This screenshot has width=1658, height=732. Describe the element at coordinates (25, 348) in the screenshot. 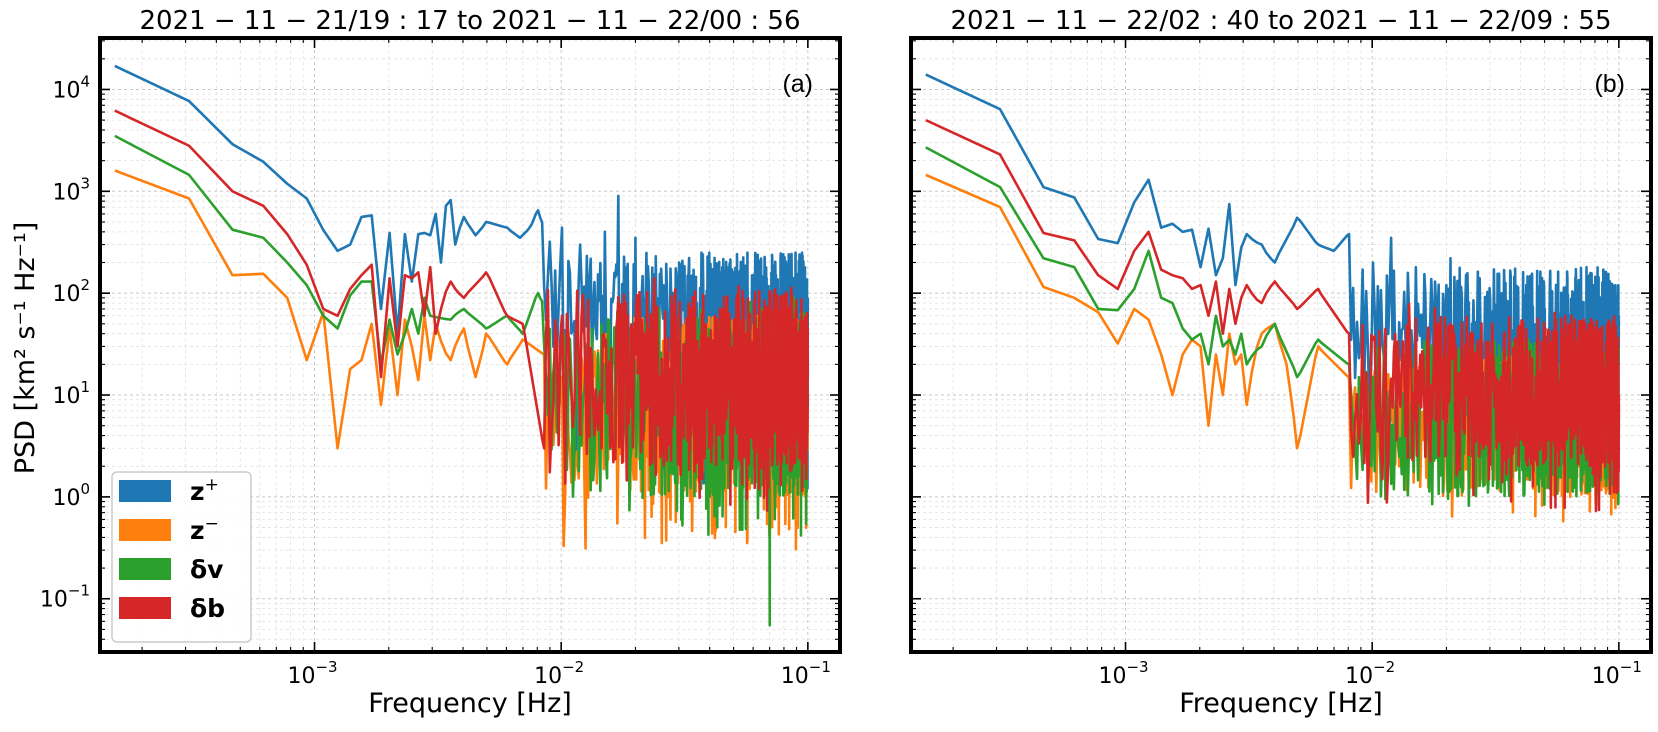

I see `y-axis-label: PSD [km² s⁻¹ Hz⁻¹]` at that location.